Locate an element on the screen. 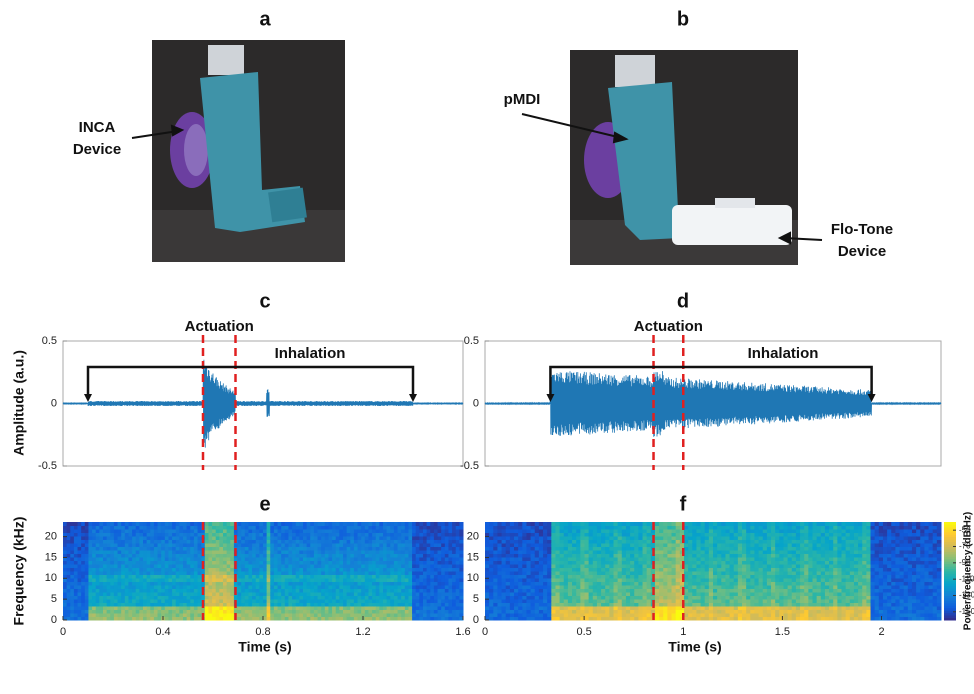  photo-b is located at coordinates (684, 157).